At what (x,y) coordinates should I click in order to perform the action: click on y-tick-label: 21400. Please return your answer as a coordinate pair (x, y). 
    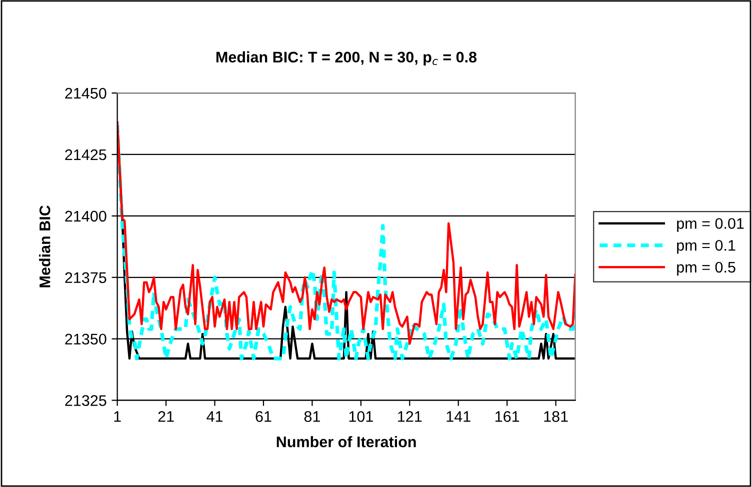
    Looking at the image, I should click on (85, 216).